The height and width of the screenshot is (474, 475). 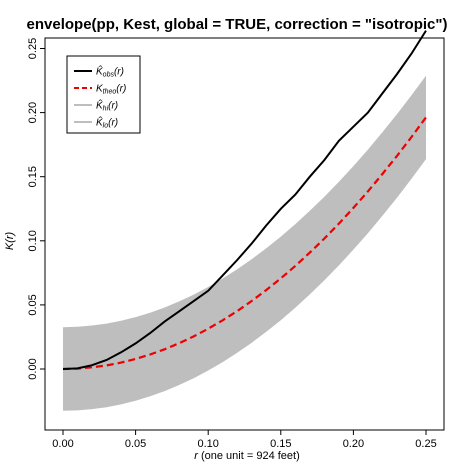 What do you see at coordinates (135, 444) in the screenshot?
I see `x-tick-label: 0.05` at bounding box center [135, 444].